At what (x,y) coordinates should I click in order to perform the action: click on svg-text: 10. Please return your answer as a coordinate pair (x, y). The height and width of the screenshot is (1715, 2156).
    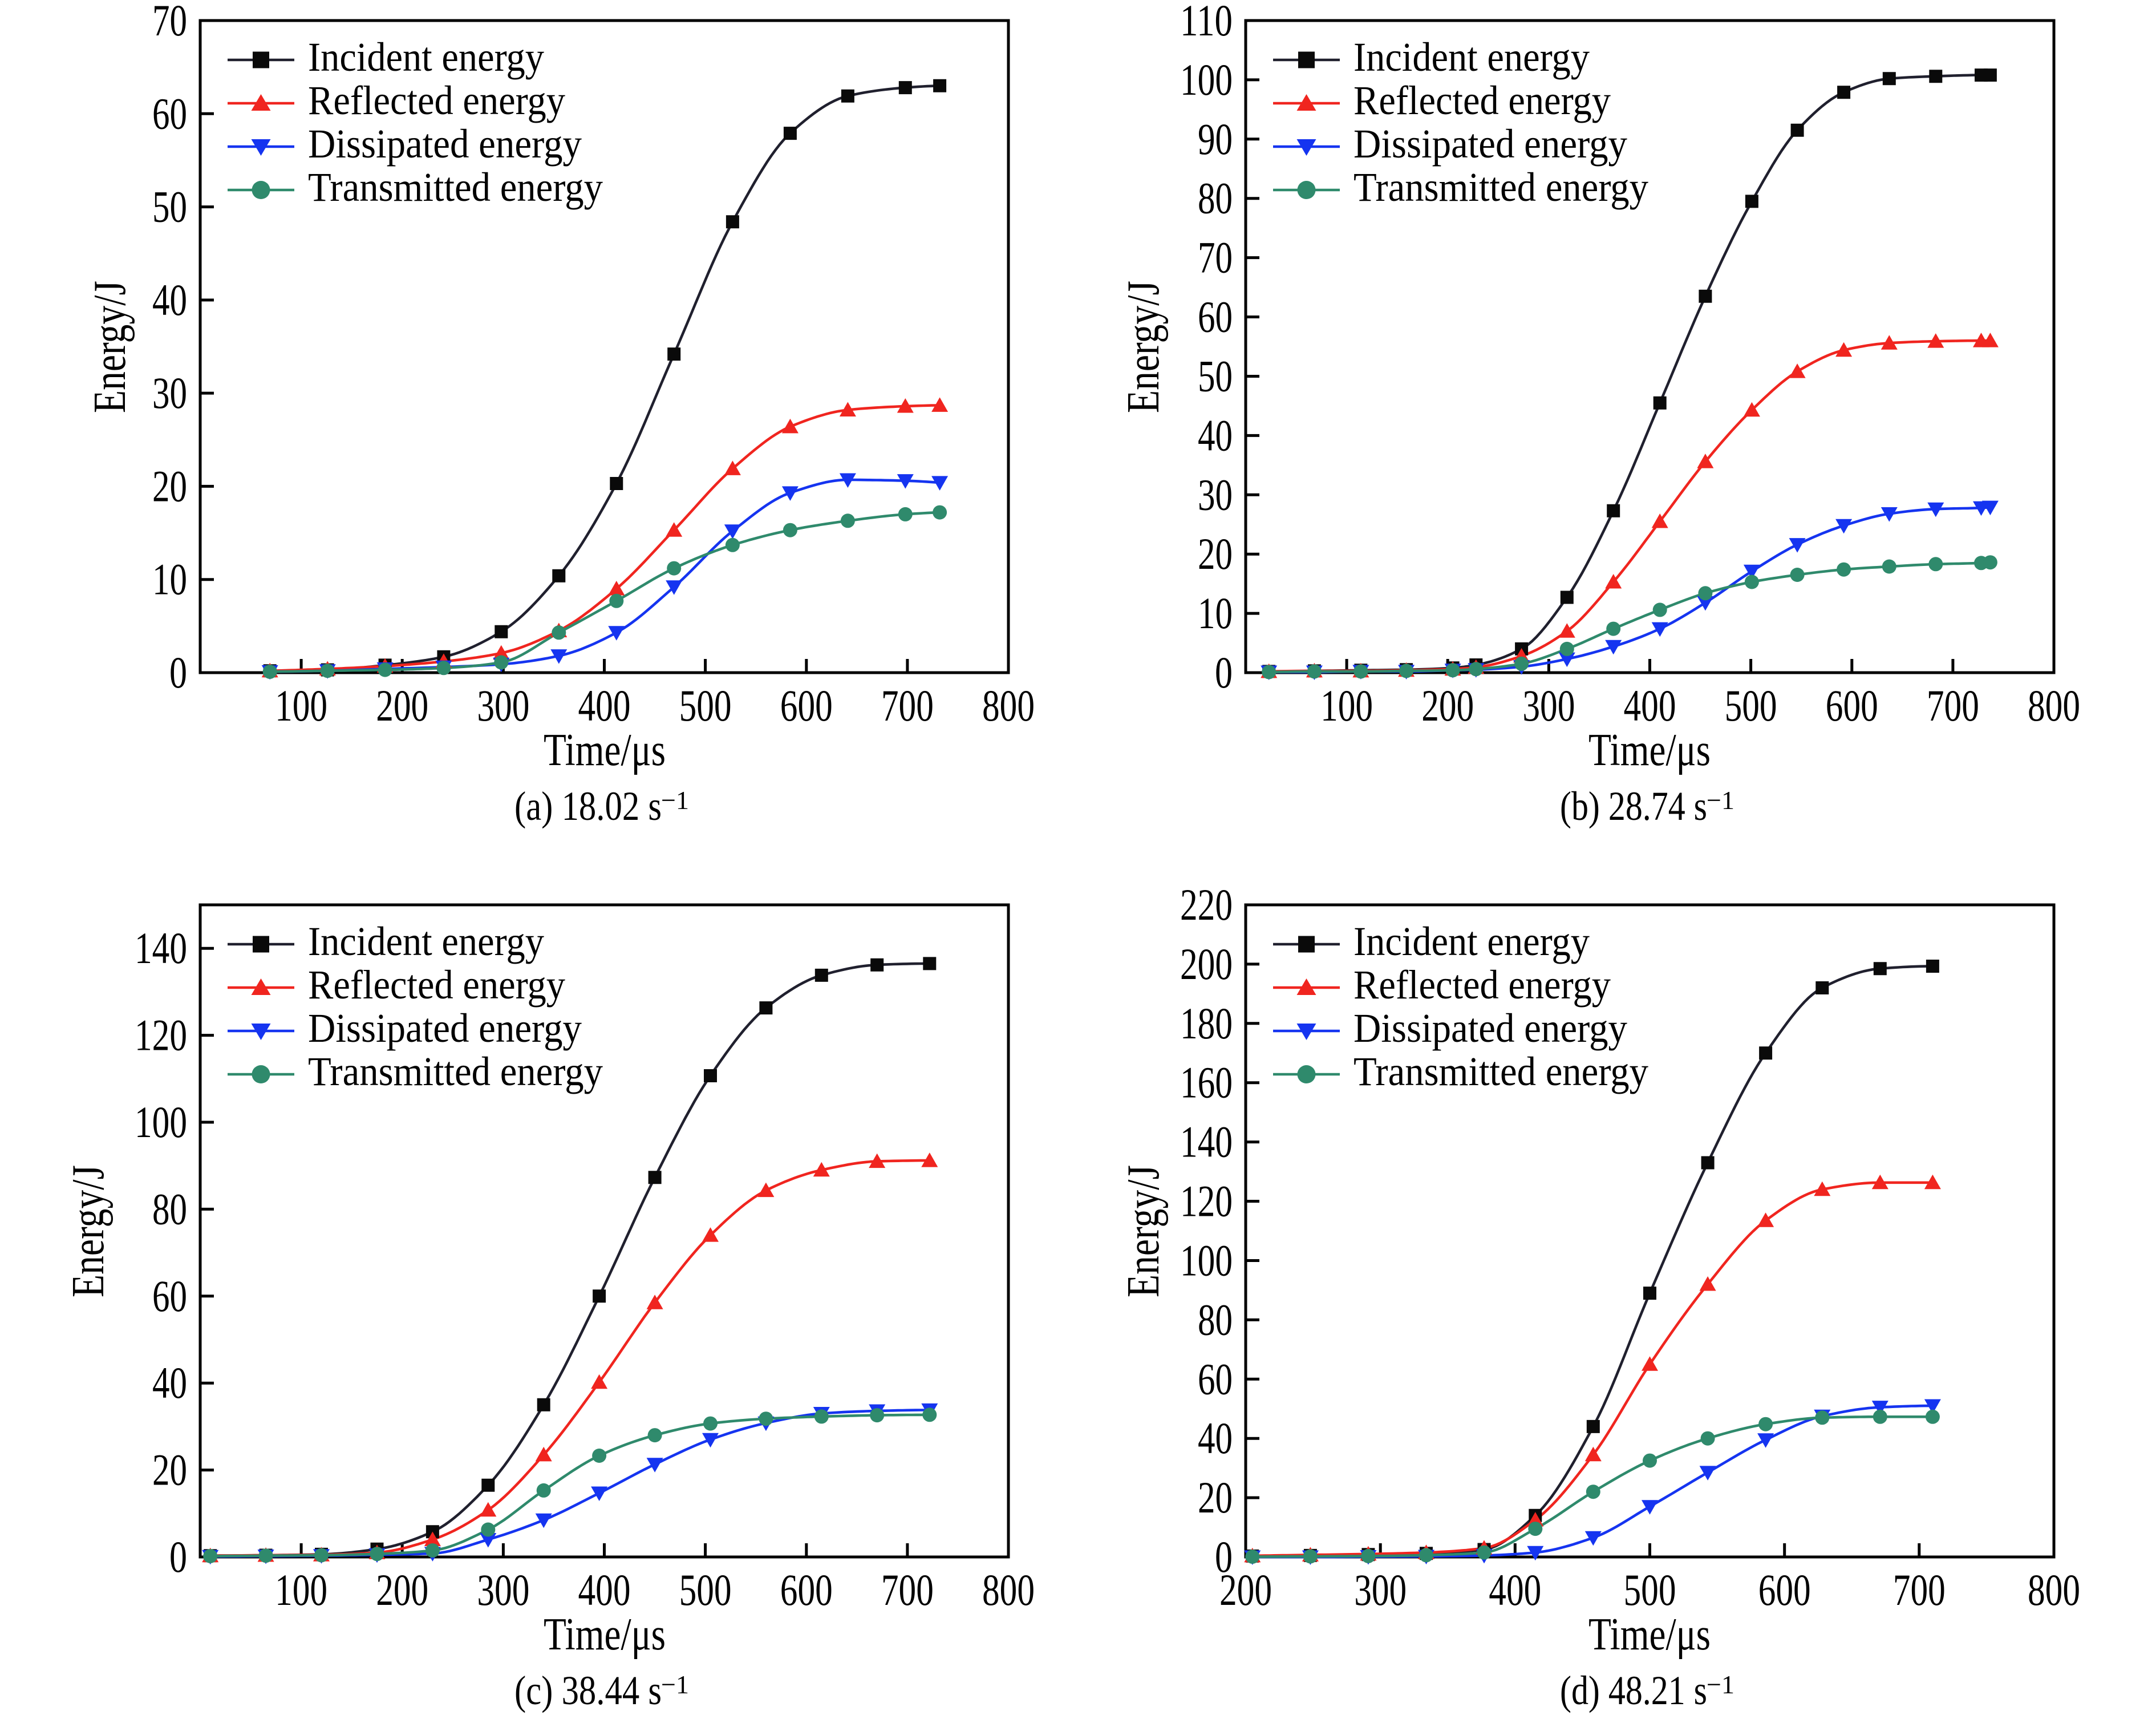
    Looking at the image, I should click on (170, 579).